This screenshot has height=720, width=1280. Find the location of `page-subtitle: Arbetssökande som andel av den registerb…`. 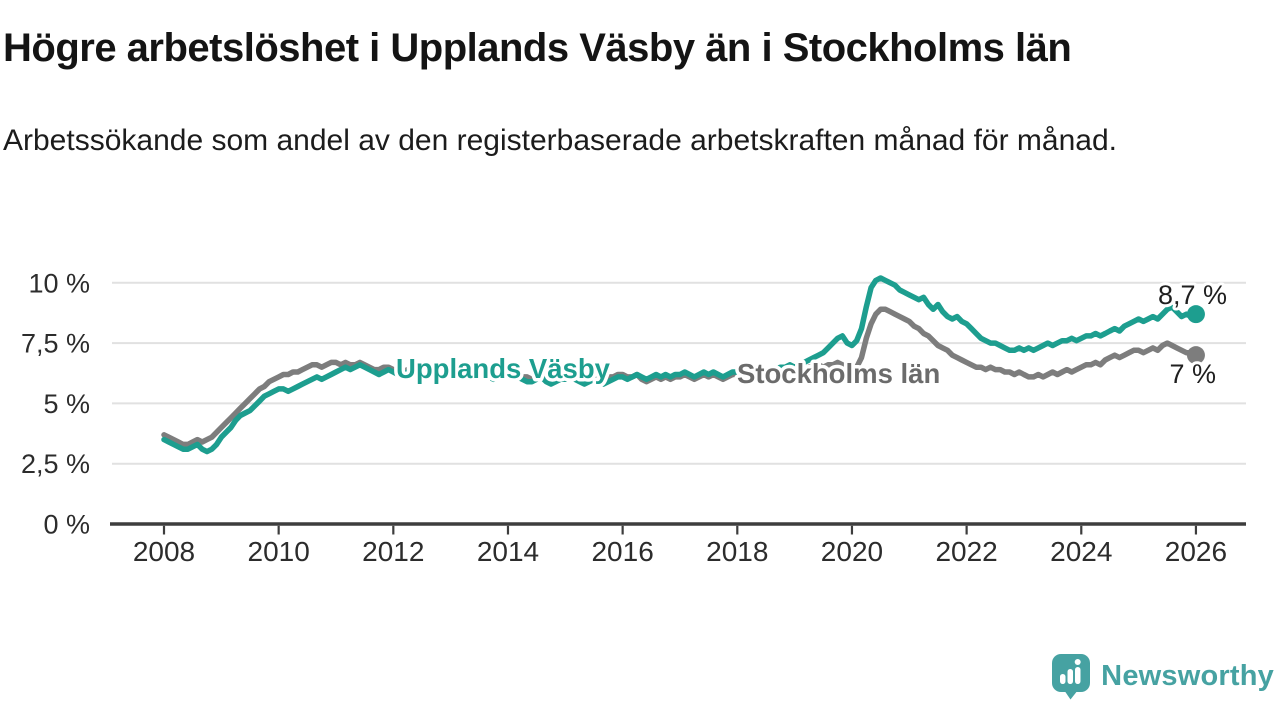

page-subtitle: Arbetssökande som andel av den registerb… is located at coordinates (560, 140).